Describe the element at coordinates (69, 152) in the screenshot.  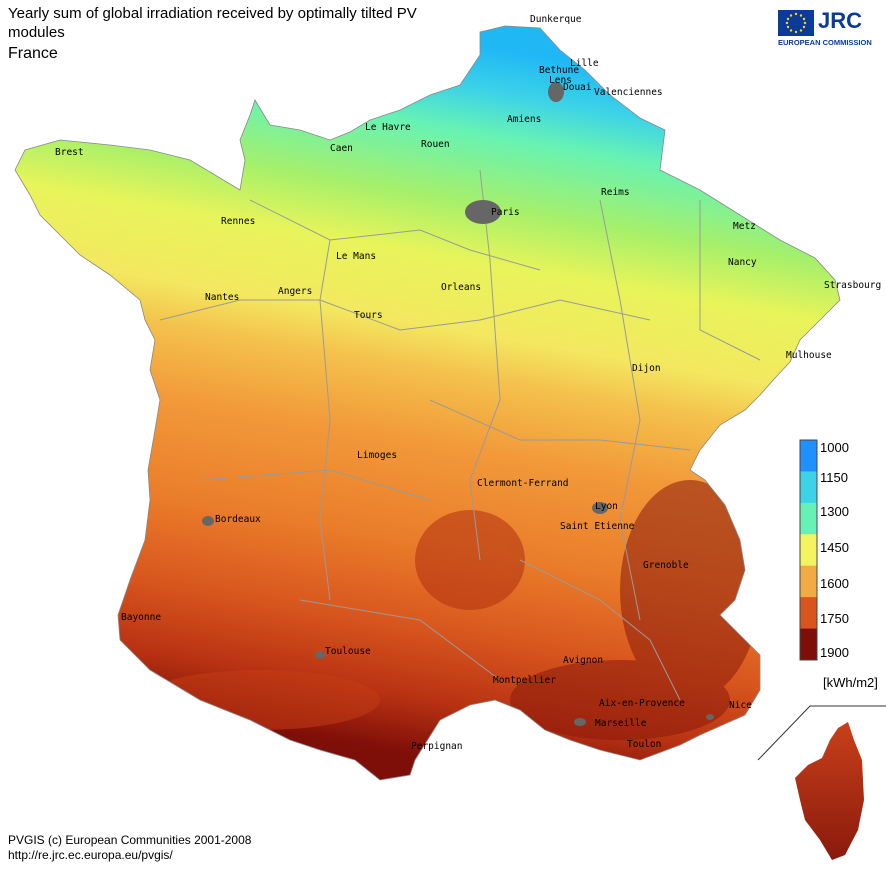
I see `city-label: Brest` at that location.